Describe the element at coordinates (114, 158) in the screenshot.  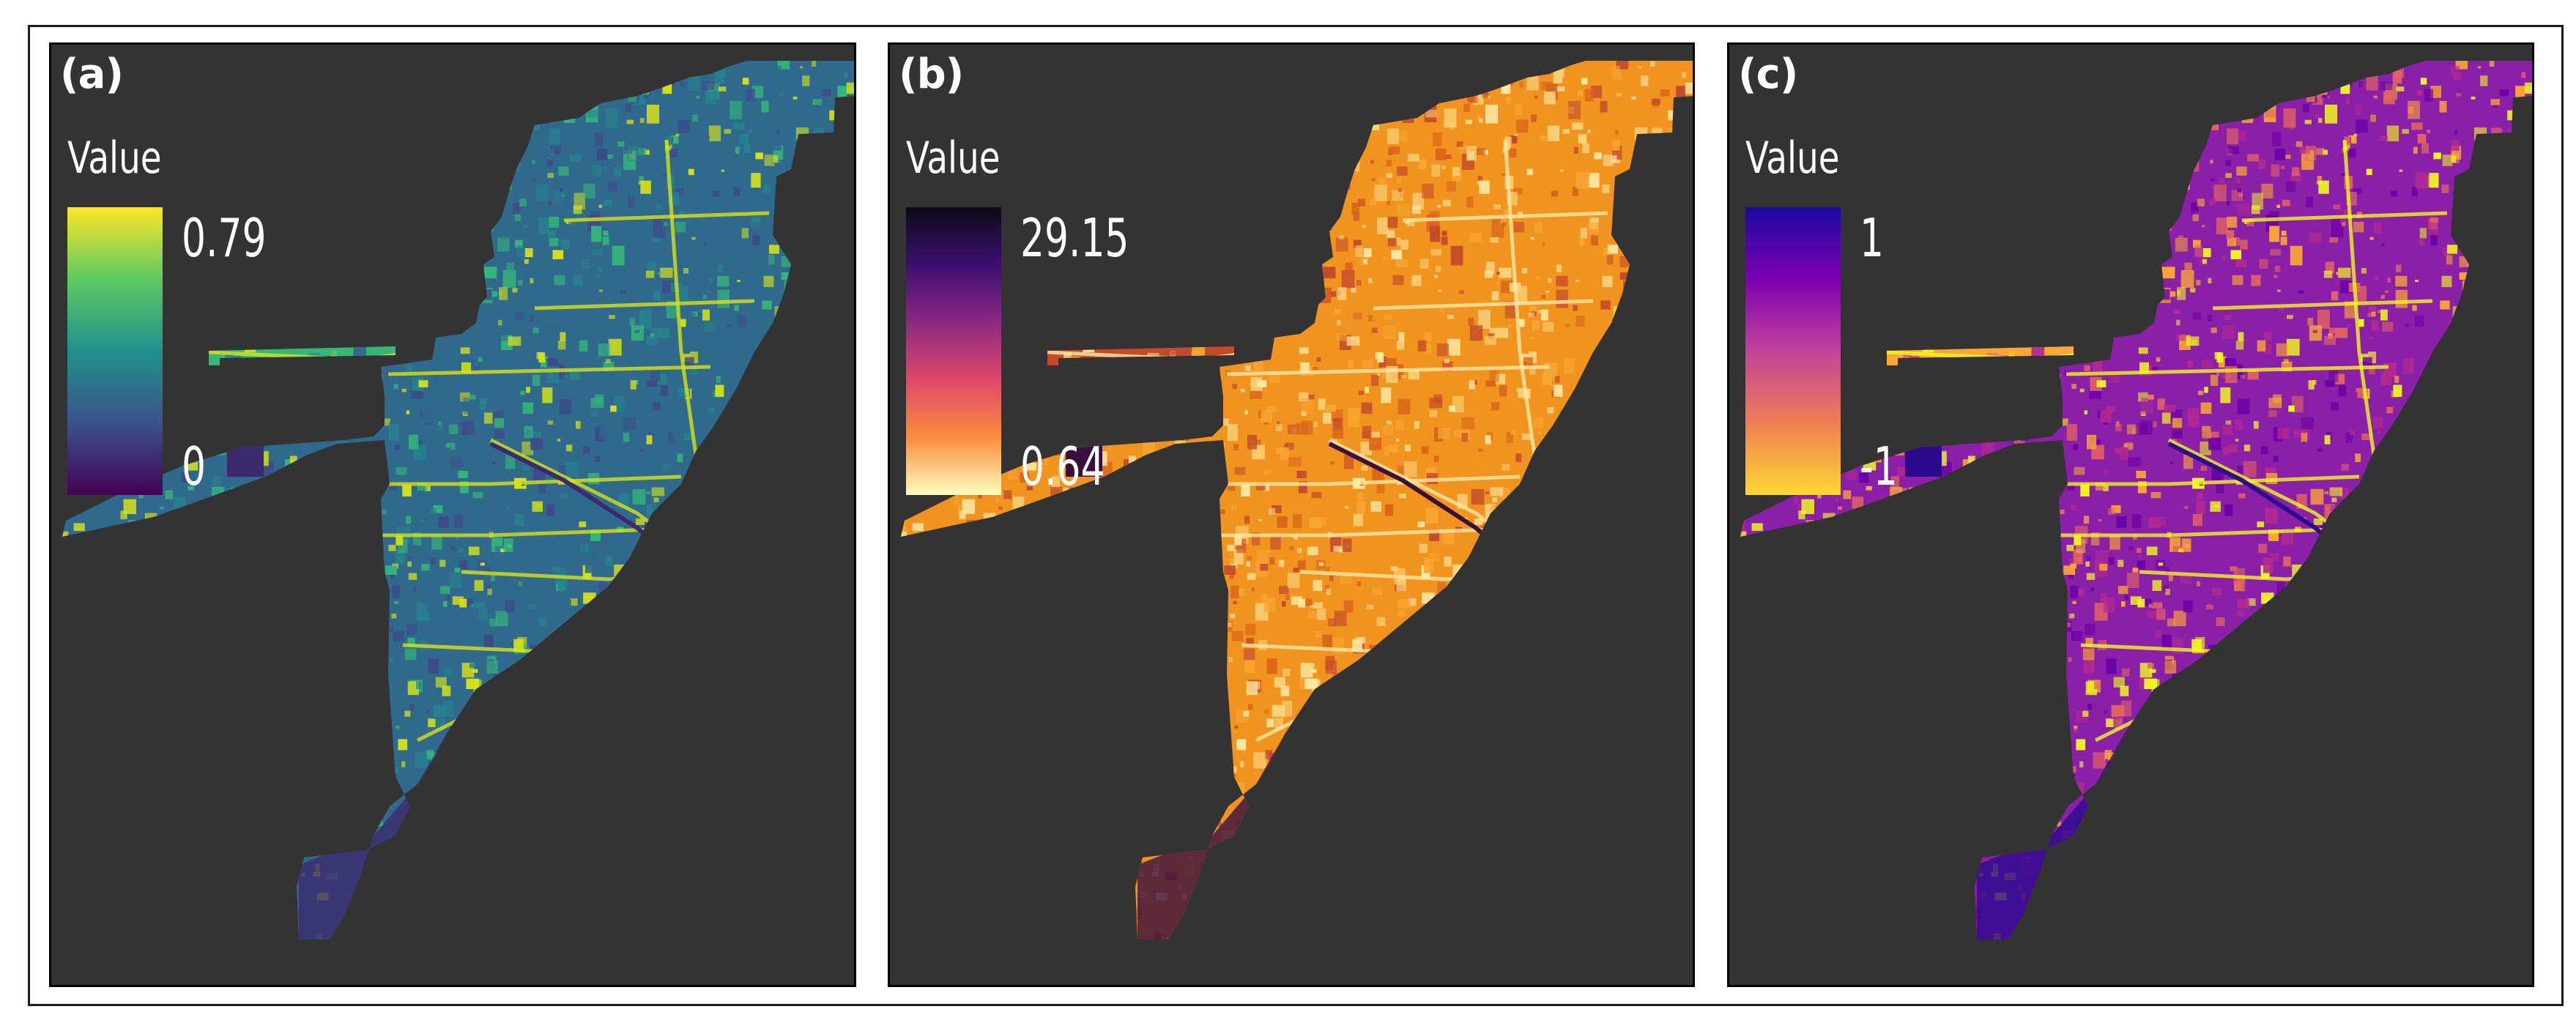
I see `legend-title-a: Value` at that location.